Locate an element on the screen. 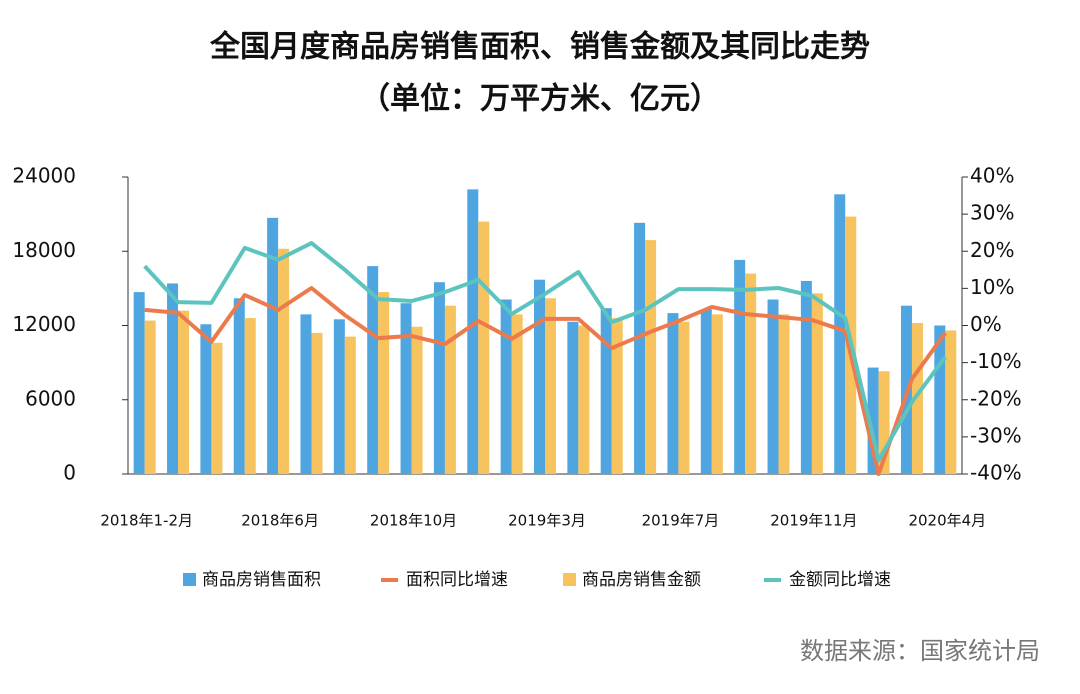 The height and width of the screenshot is (694, 1080). y-tick-label: 0 is located at coordinates (69, 473).